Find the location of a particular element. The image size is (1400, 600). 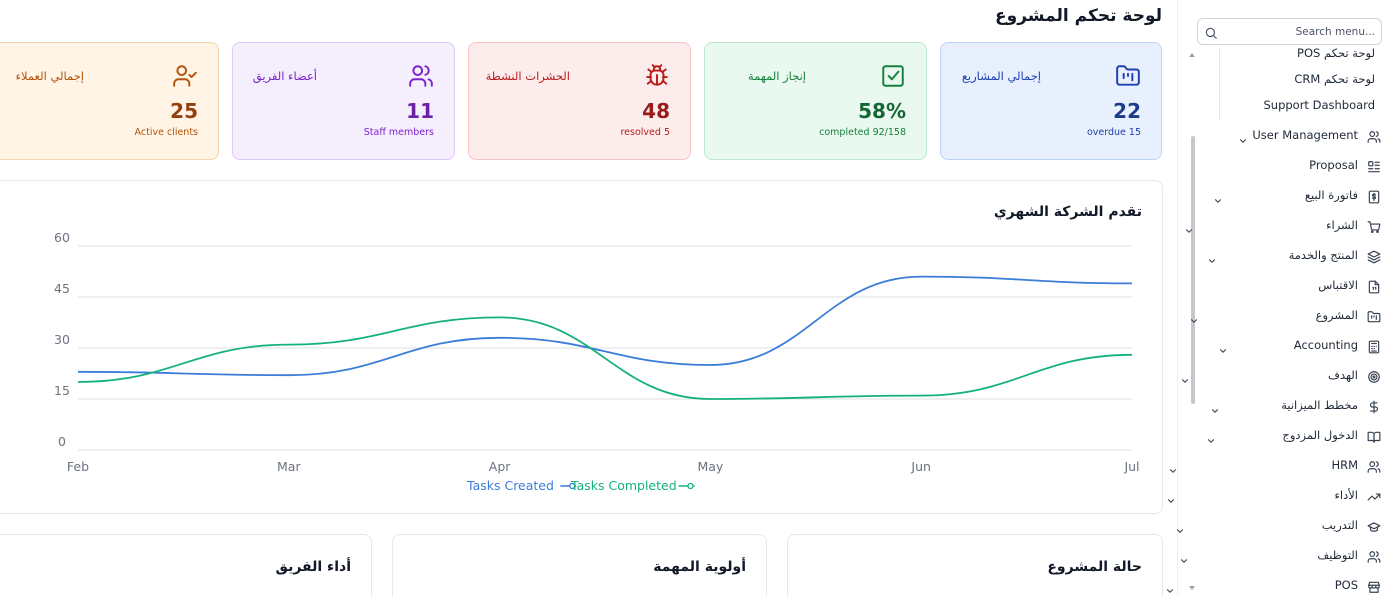

check-square-icon is located at coordinates (893, 76).